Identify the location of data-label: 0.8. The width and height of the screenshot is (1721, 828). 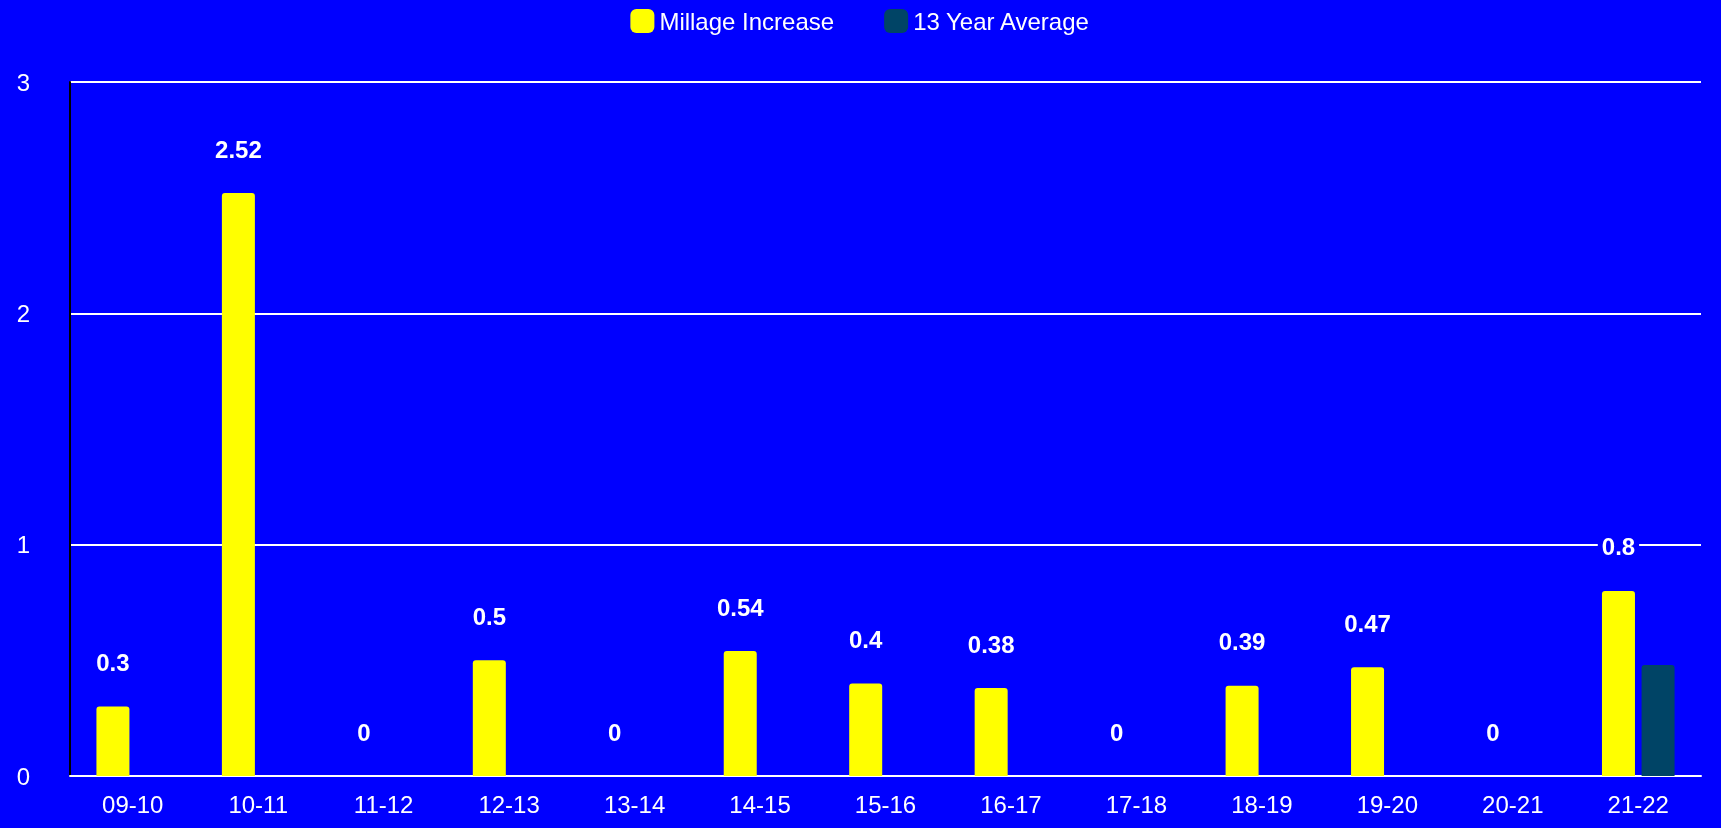
(1618, 547).